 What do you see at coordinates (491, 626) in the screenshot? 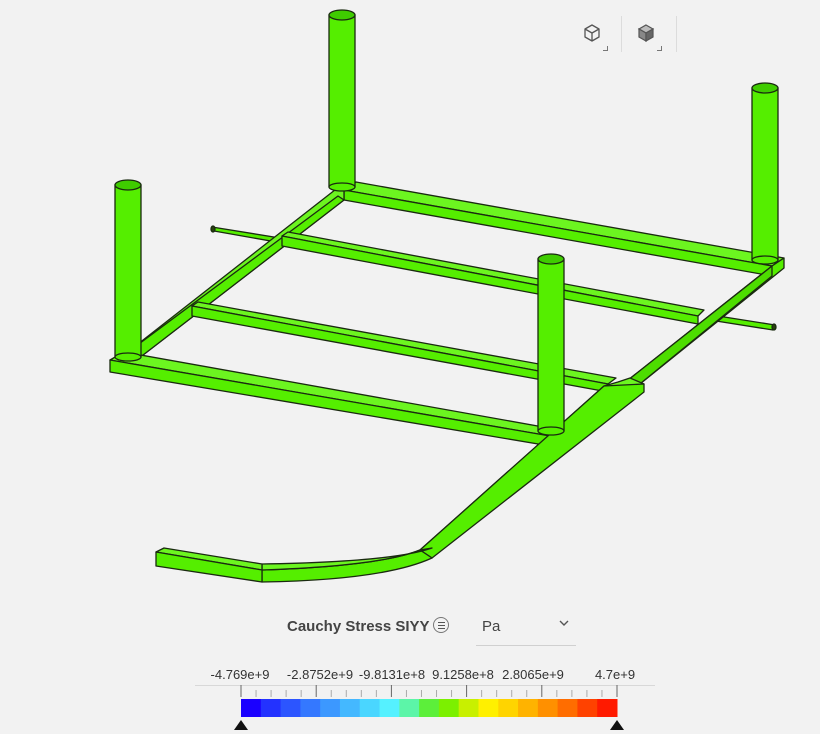
I see `unit-value: Pa` at bounding box center [491, 626].